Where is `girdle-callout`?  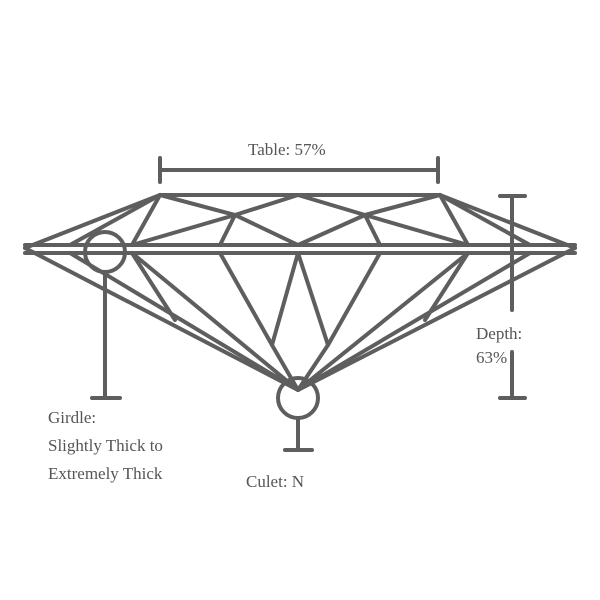 girdle-callout is located at coordinates (105, 315).